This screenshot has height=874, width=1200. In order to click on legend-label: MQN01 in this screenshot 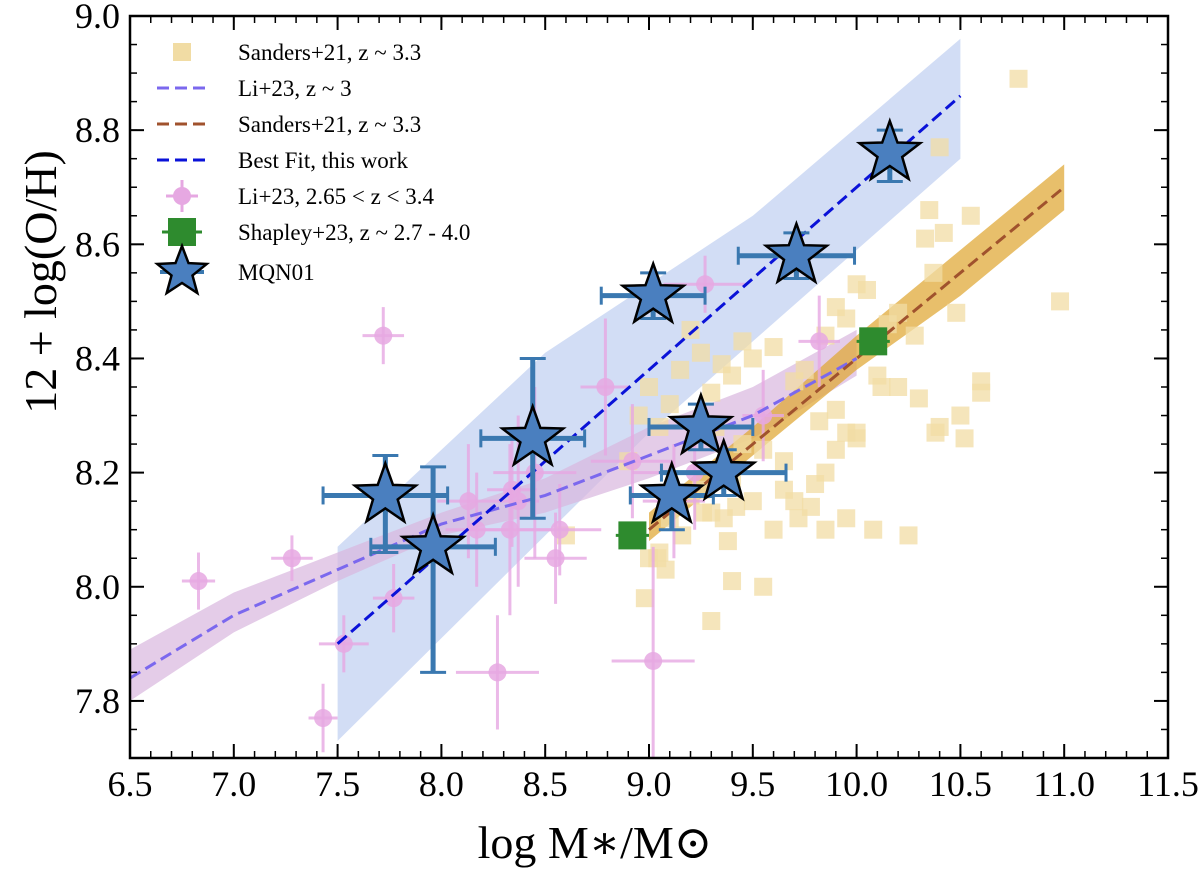, I will do `click(276, 272)`.